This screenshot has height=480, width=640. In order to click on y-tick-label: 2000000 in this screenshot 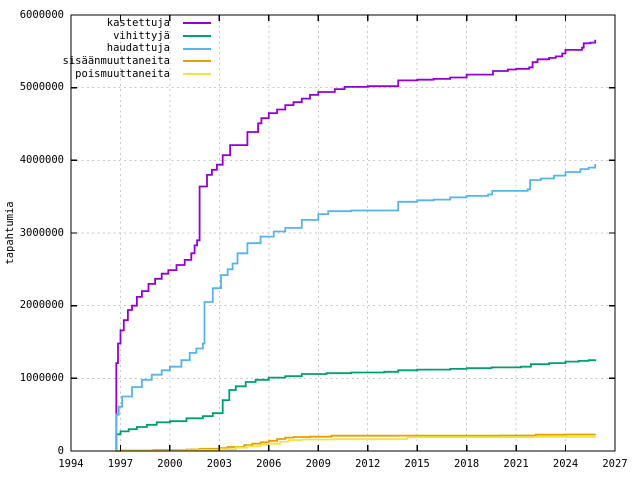, I will do `click(41, 305)`.